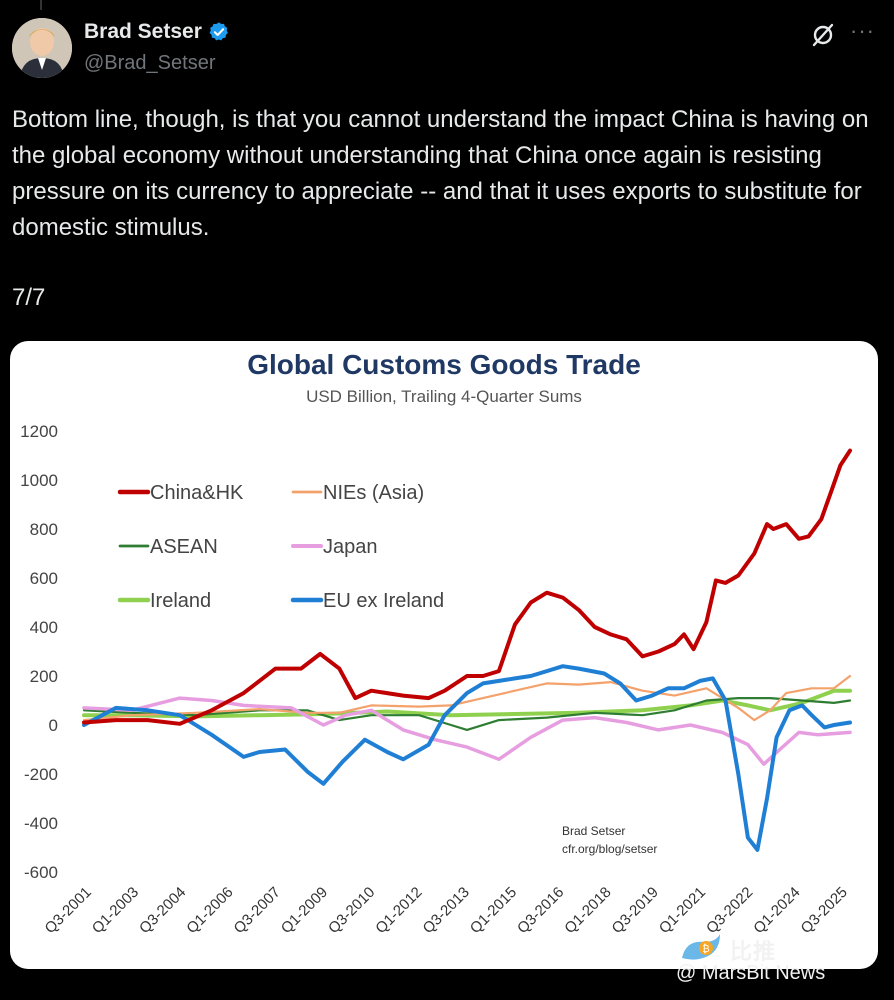 The height and width of the screenshot is (1000, 894). What do you see at coordinates (150, 63) in the screenshot?
I see `author-handle: @Brad_Setser` at bounding box center [150, 63].